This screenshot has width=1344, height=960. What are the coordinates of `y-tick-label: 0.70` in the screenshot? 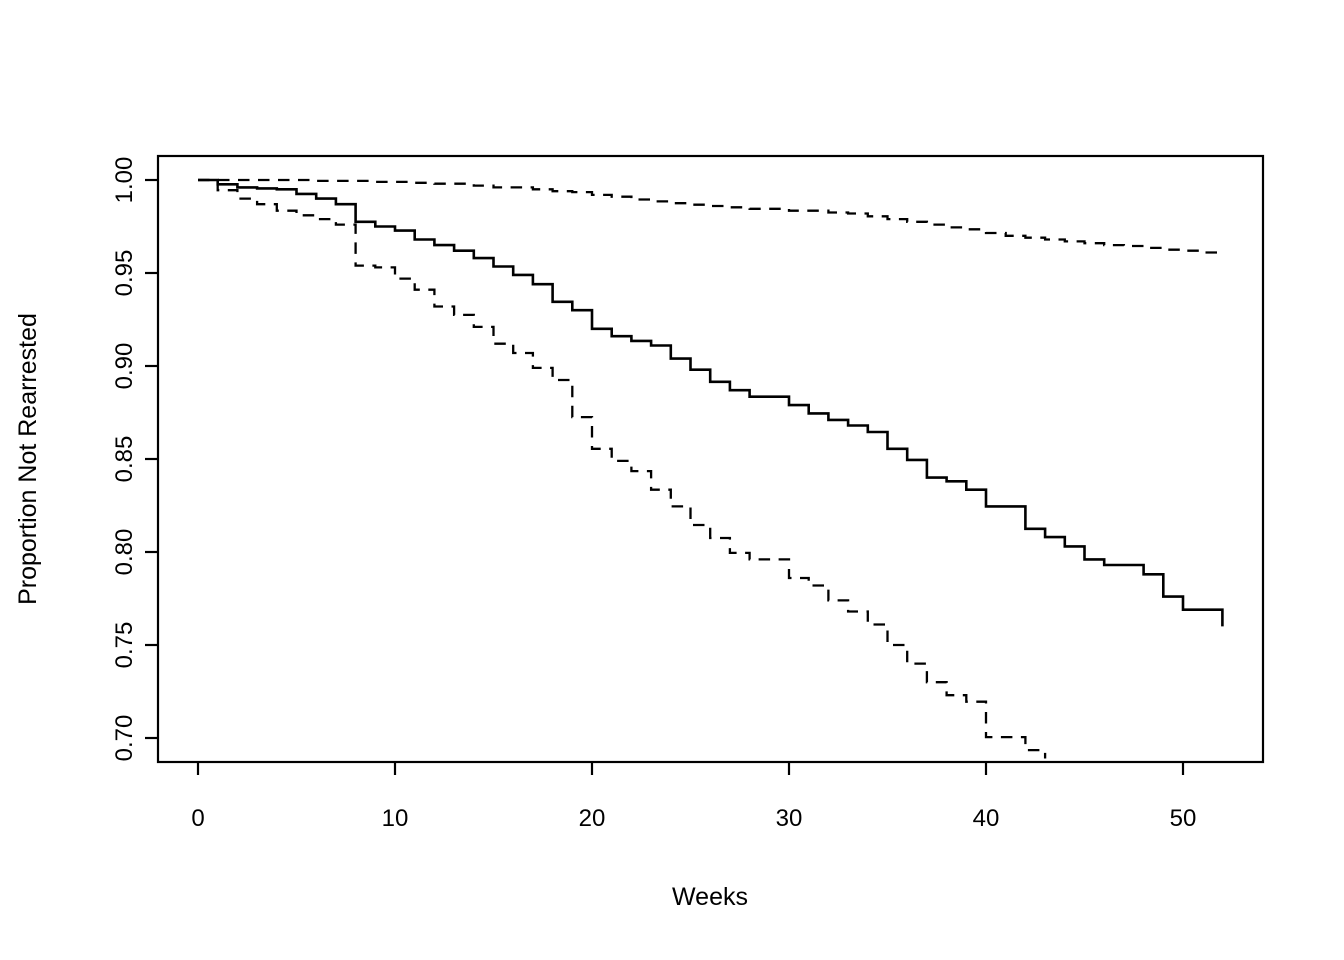 It's located at (124, 738).